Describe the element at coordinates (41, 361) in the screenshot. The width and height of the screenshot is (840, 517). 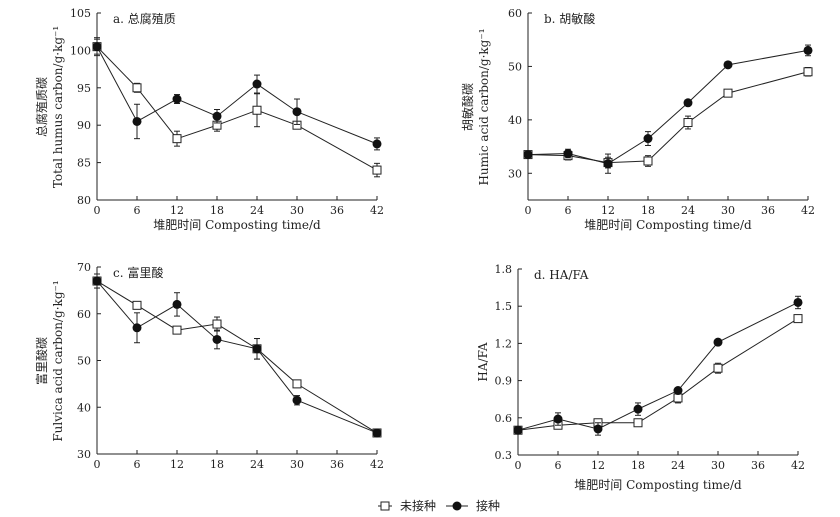
I see `y-axis-title-cn: 富里酸碳` at that location.